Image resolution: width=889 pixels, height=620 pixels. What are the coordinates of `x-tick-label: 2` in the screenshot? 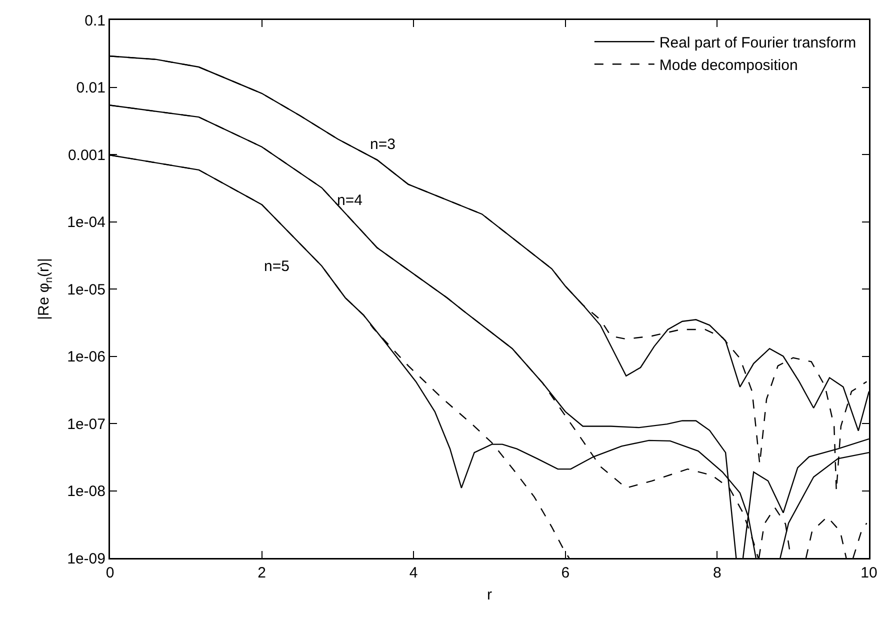 It's located at (262, 573).